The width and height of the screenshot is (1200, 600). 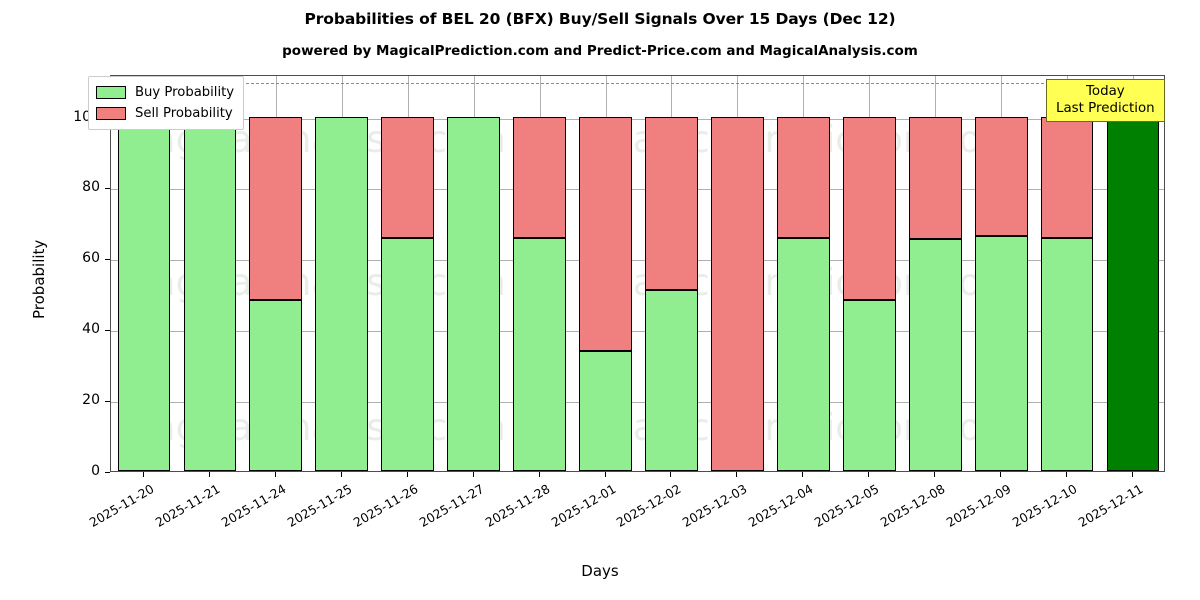 I want to click on today-annotation-line1: Today, so click(x=1105, y=91).